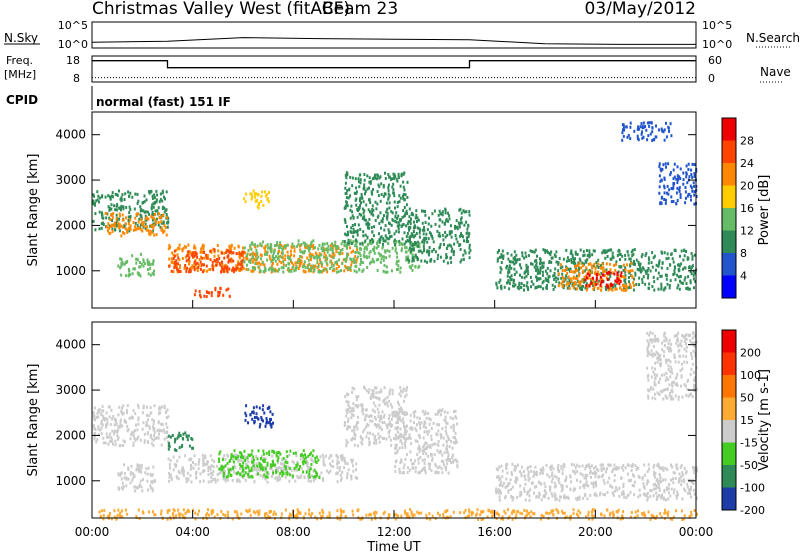 The height and width of the screenshot is (554, 800). I want to click on cpid-mode-text: normal (fast) 151 IF, so click(163, 102).